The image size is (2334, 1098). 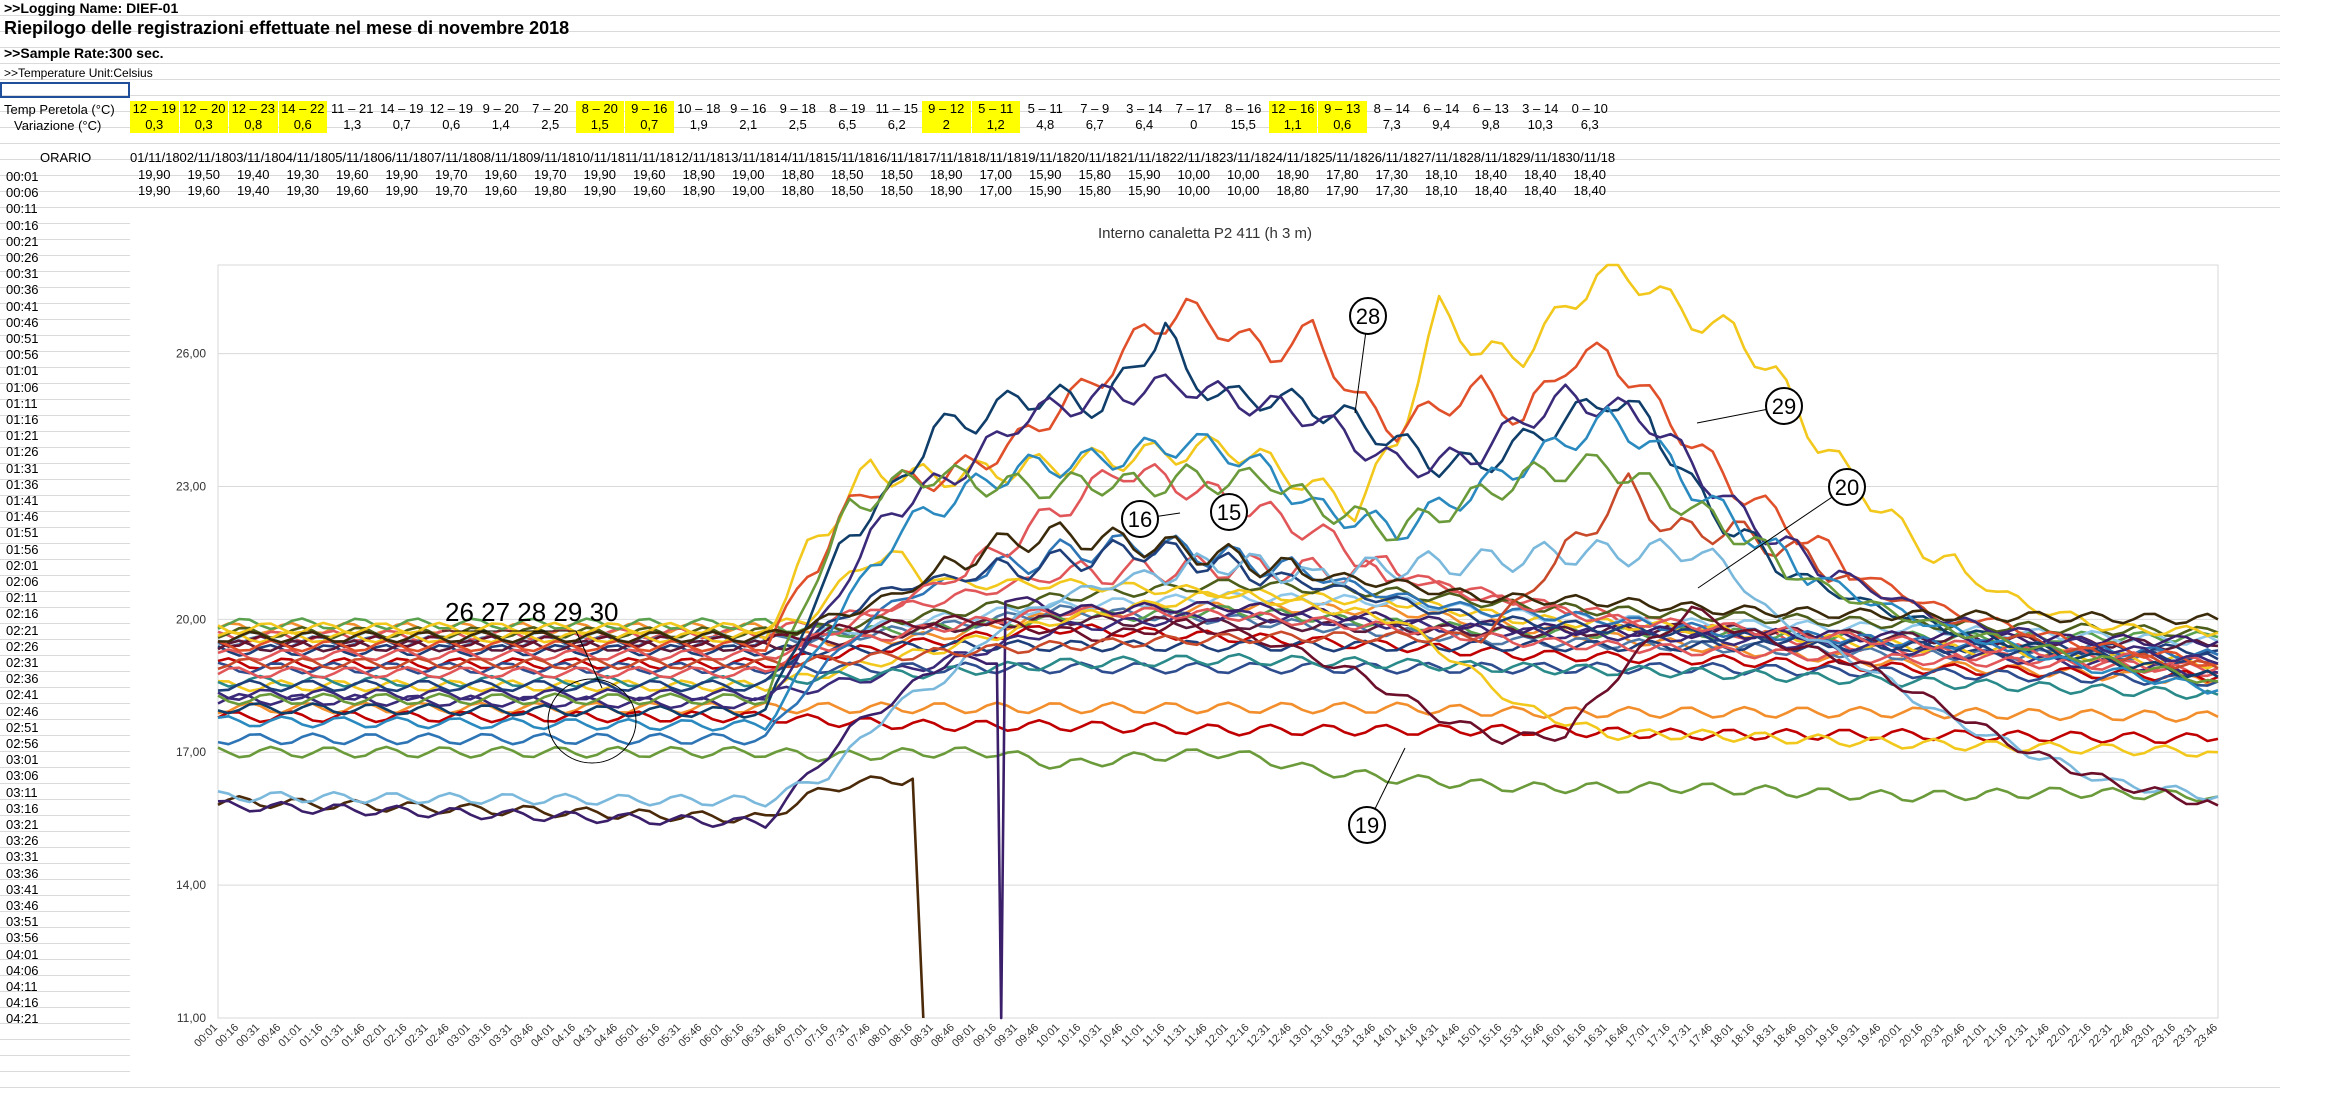 What do you see at coordinates (22, 938) in the screenshot?
I see `time-cell: 03:56` at bounding box center [22, 938].